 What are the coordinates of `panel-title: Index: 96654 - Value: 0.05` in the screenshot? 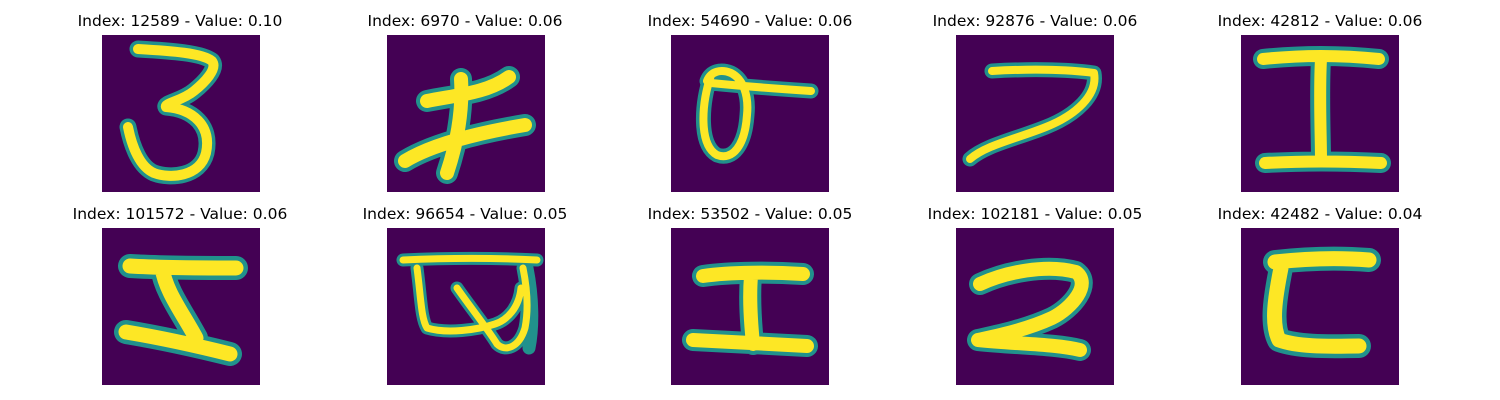 It's located at (465, 214).